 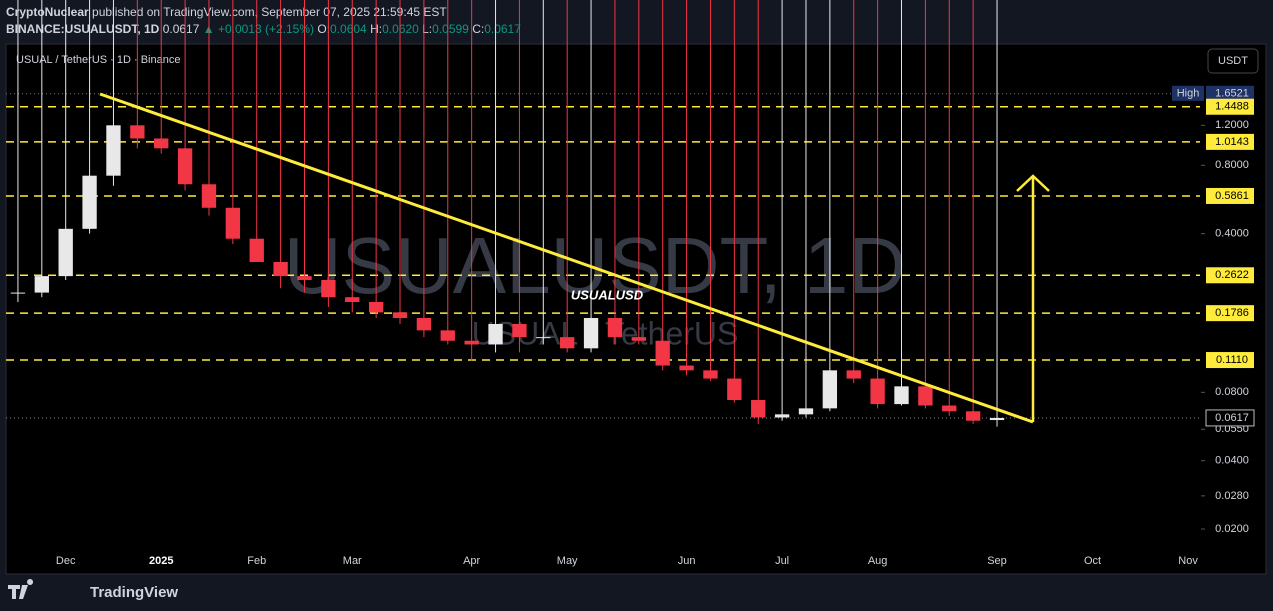 What do you see at coordinates (687, 561) in the screenshot?
I see `x-tick-label: Jun` at bounding box center [687, 561].